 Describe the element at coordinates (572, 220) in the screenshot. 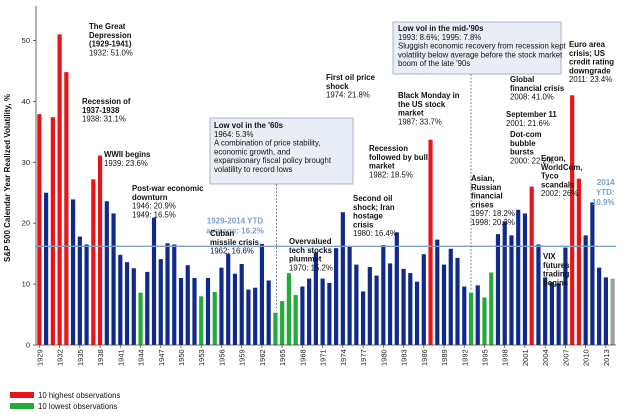

I see `bar-2008` at that location.